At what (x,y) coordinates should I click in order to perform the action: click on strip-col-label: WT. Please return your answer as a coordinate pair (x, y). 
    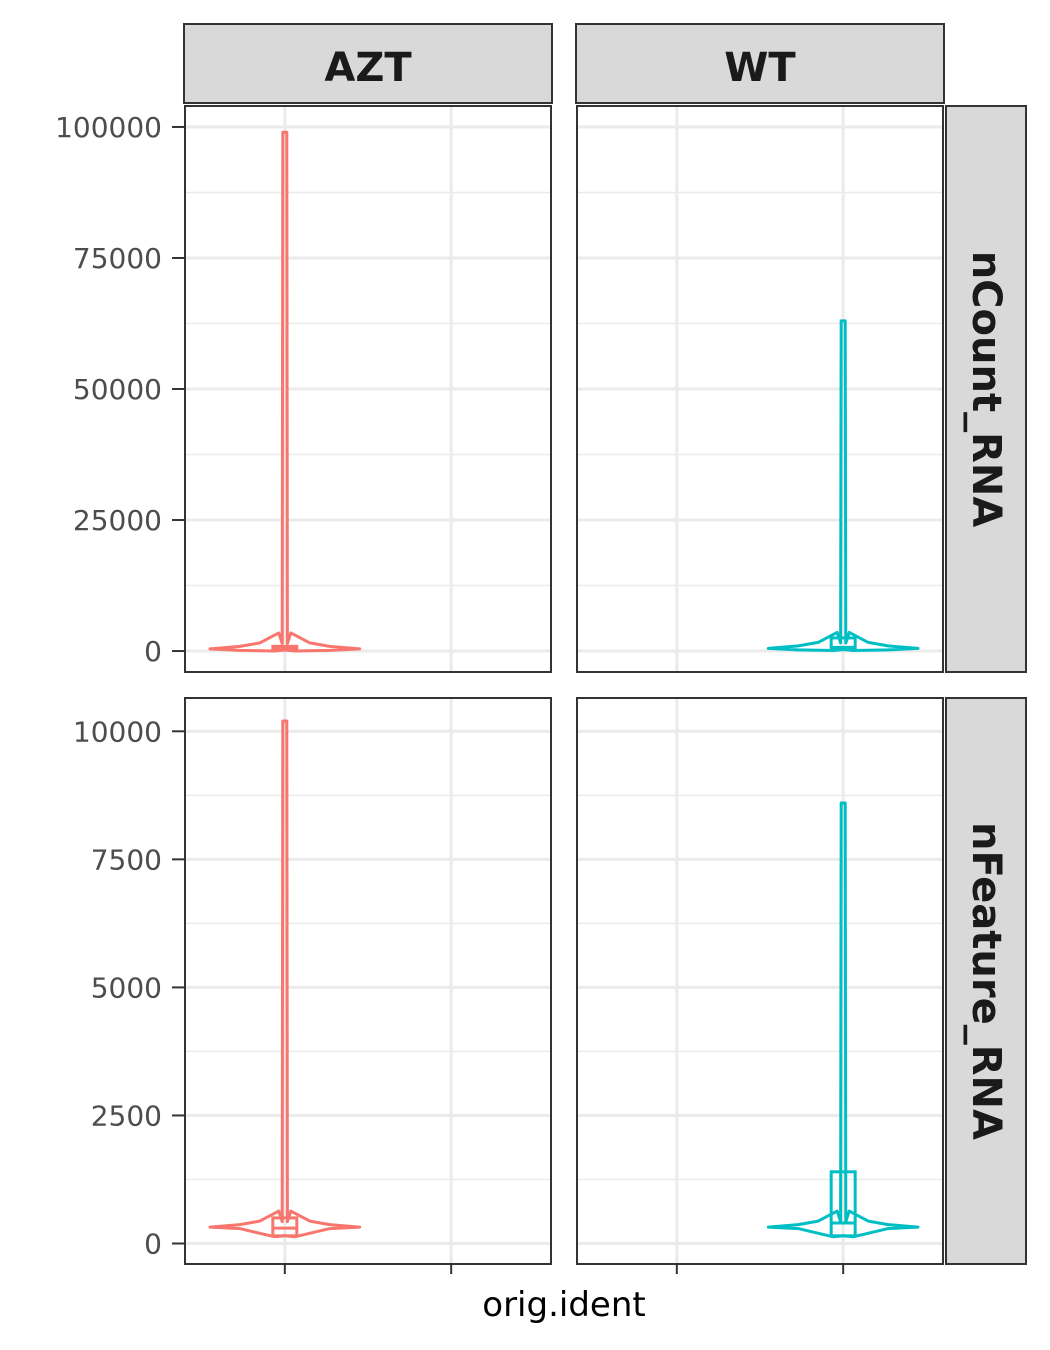
    Looking at the image, I should click on (760, 68).